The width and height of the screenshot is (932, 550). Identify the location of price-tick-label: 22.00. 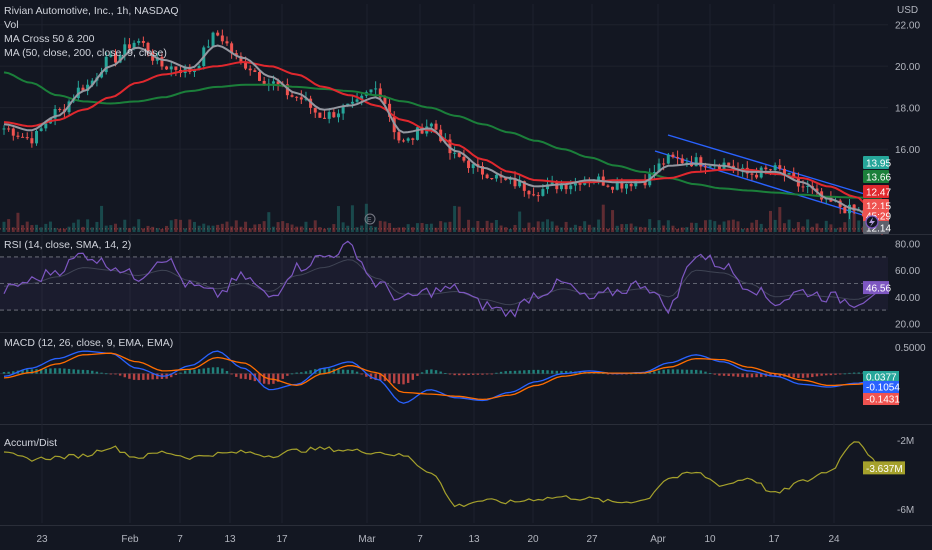
(907, 26).